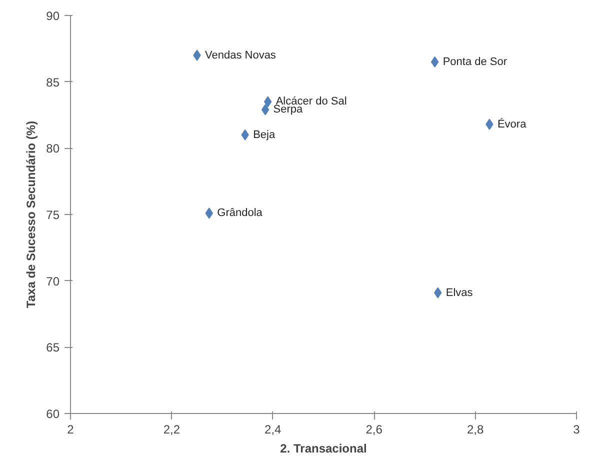  What do you see at coordinates (53, 82) in the screenshot?
I see `y-tick-label: 85` at bounding box center [53, 82].